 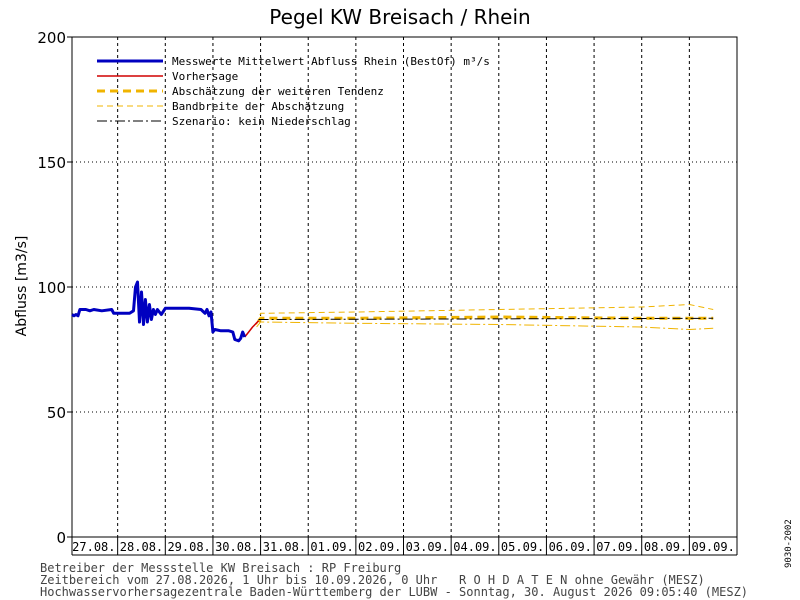 I want to click on y-tick-label: 200, so click(x=51, y=38).